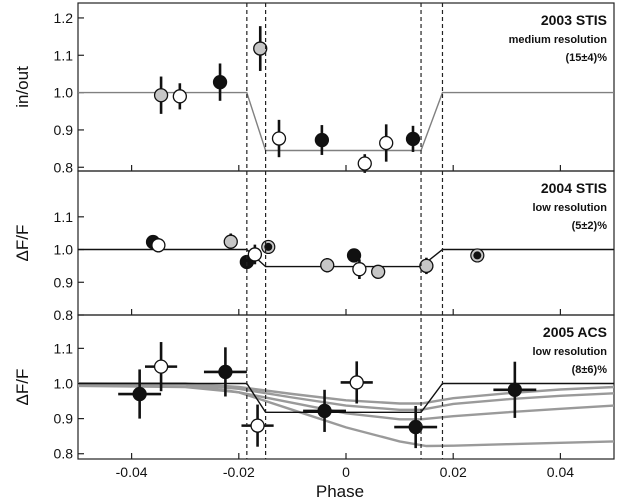 This screenshot has height=504, width=623. I want to click on y-axis-label: in/out, so click(22, 87).